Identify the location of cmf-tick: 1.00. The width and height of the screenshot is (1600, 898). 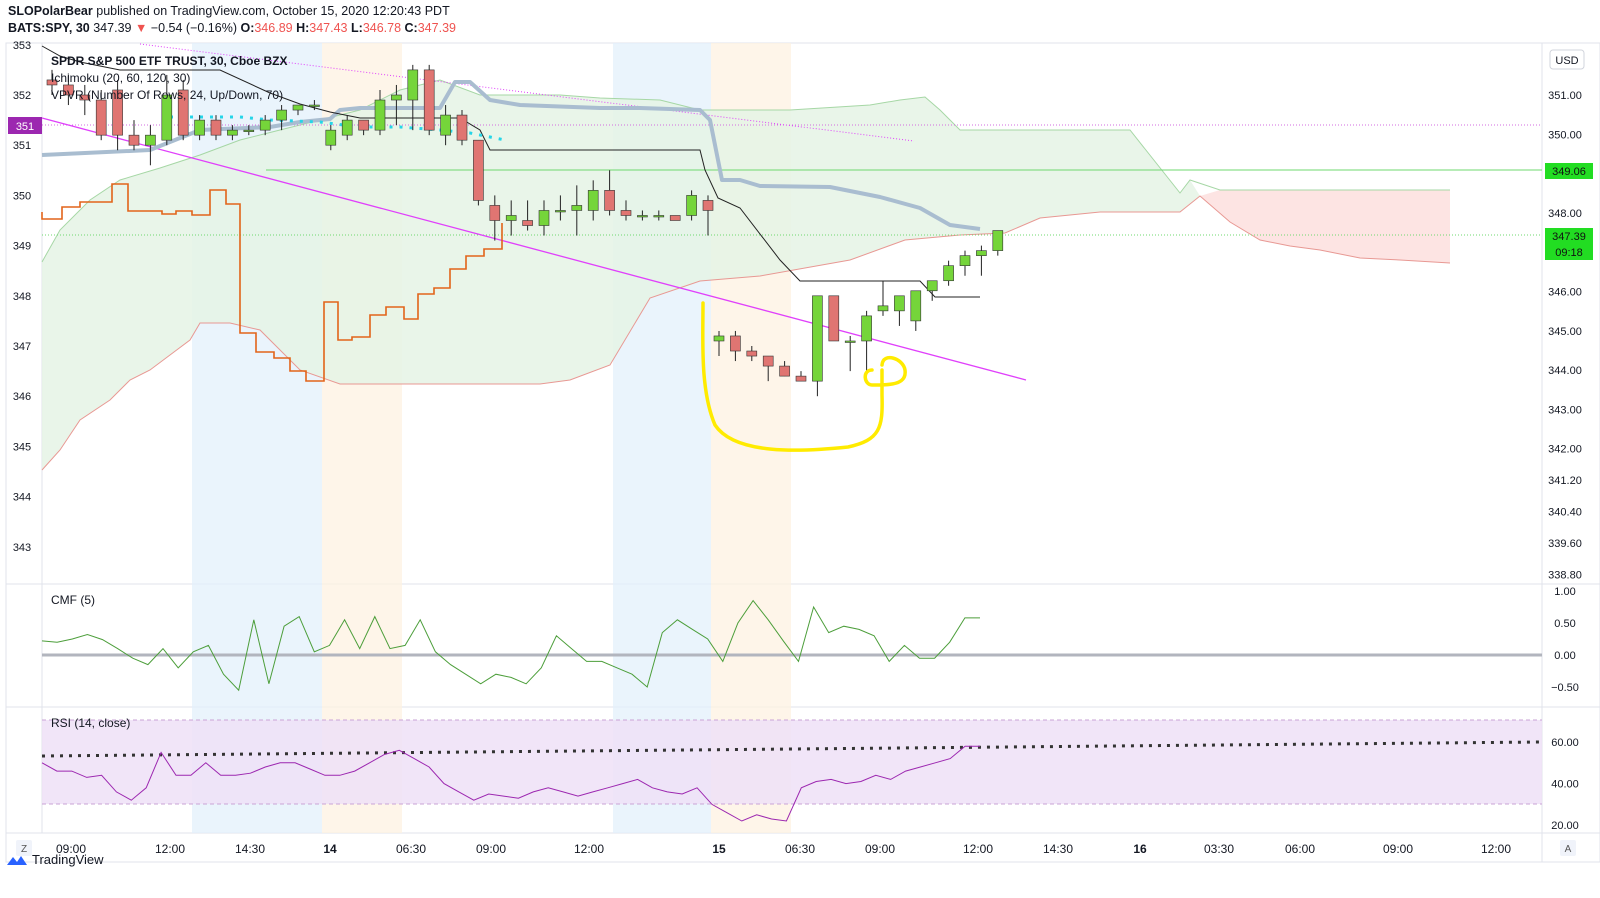
(1564, 592).